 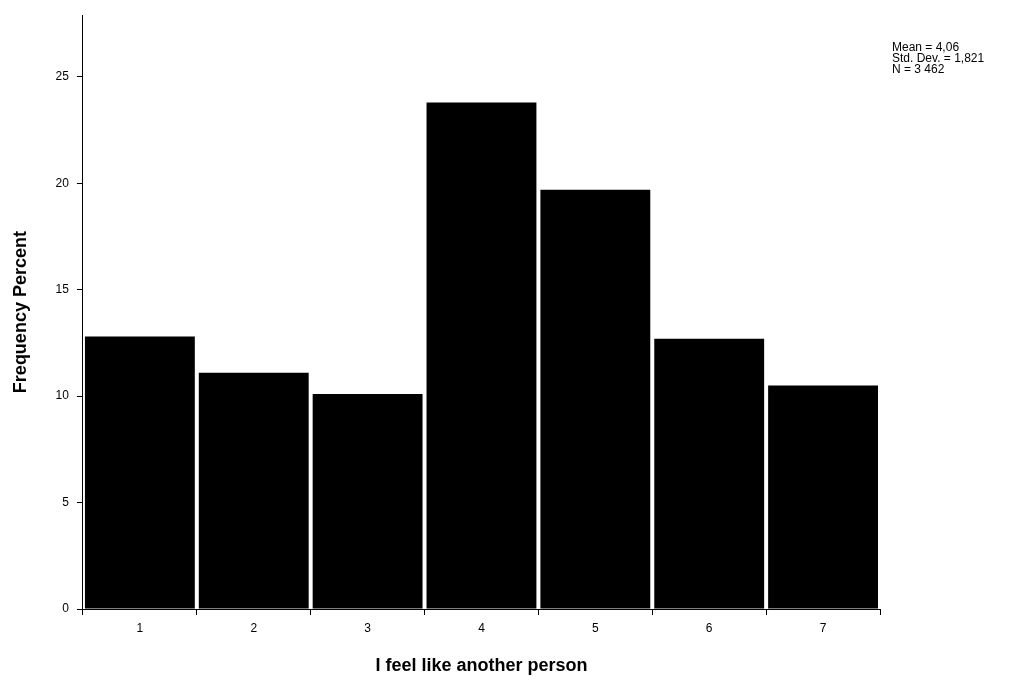 I want to click on x-tick-label: 6, so click(x=709, y=627).